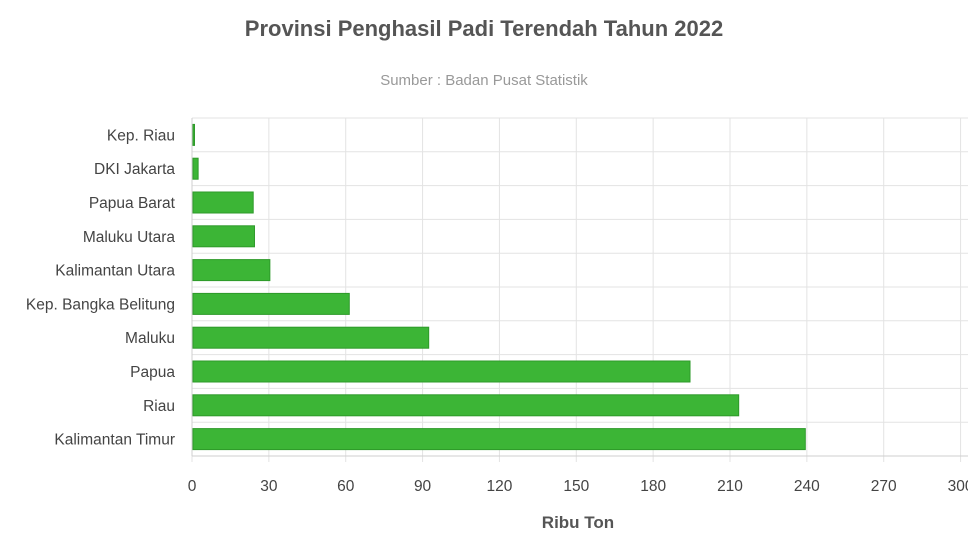  What do you see at coordinates (141, 135) in the screenshot?
I see `category-label: Kep. Riau` at bounding box center [141, 135].